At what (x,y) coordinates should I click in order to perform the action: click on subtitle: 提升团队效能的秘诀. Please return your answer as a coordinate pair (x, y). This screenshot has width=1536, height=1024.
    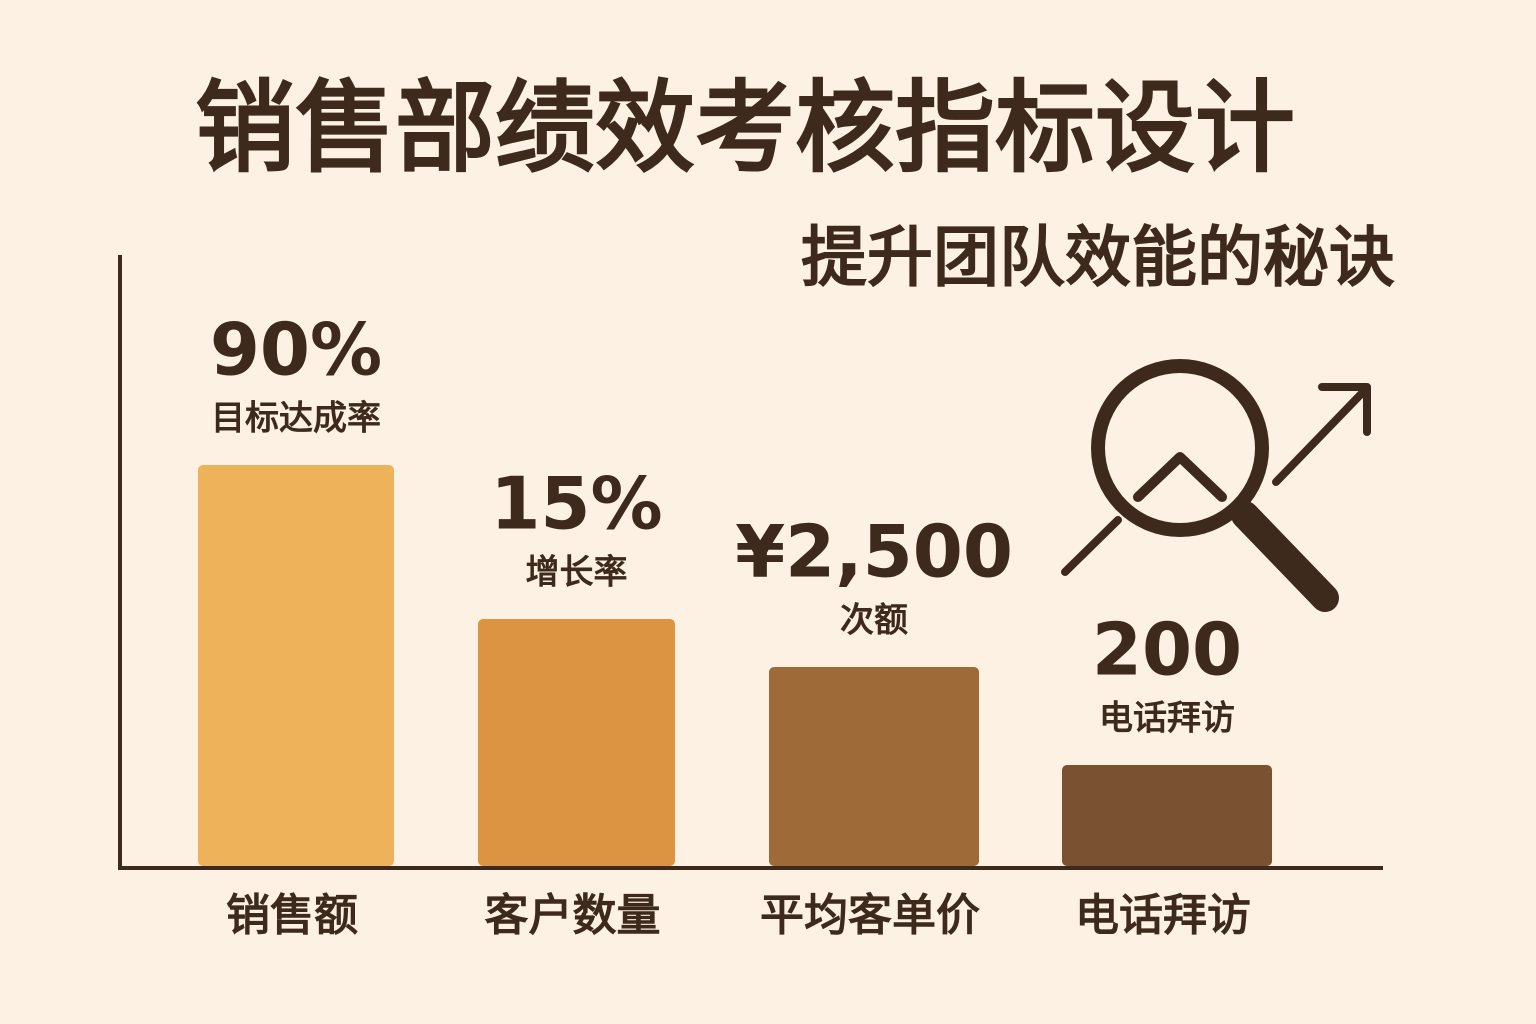
    Looking at the image, I should click on (1098, 257).